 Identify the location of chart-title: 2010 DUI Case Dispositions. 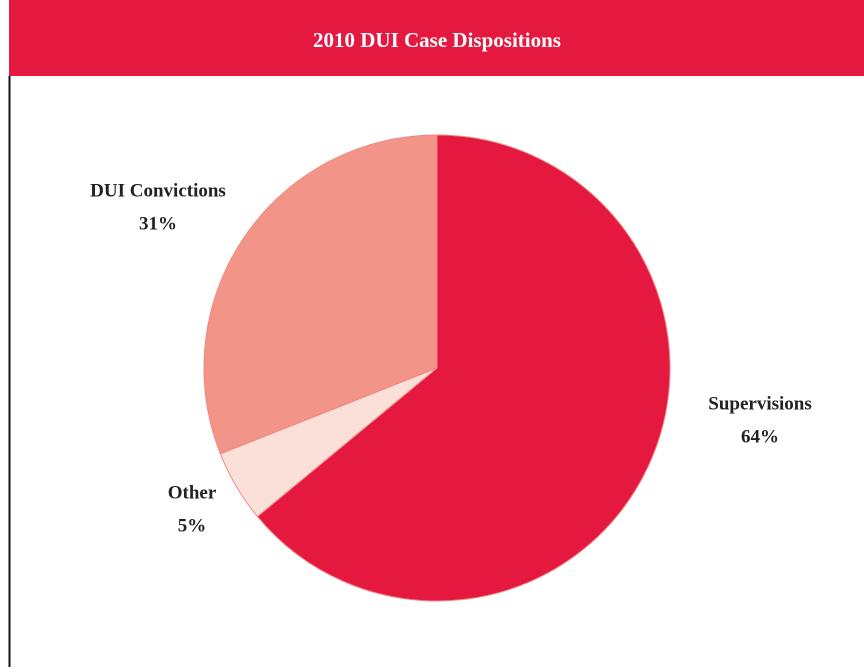
(437, 40).